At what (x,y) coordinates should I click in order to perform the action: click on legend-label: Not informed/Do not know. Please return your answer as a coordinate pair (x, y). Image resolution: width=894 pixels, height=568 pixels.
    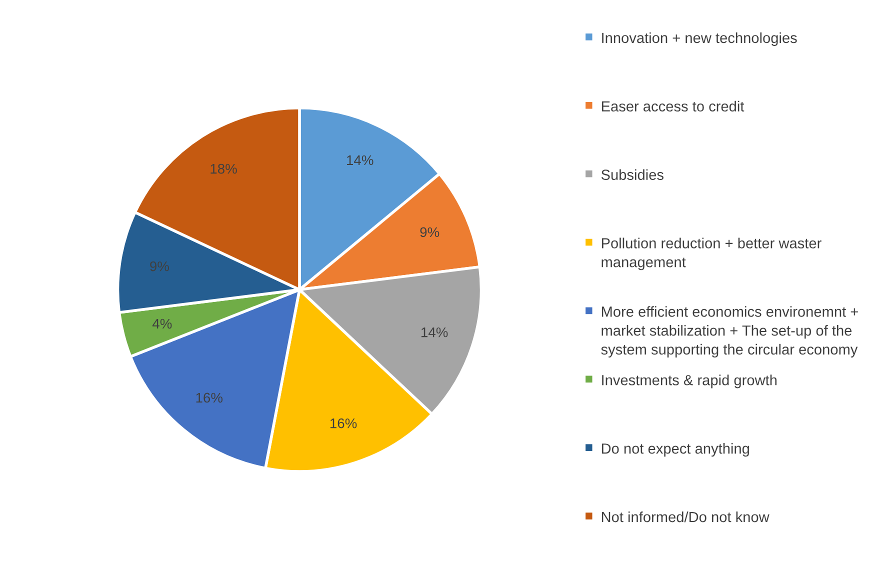
    Looking at the image, I should click on (686, 516).